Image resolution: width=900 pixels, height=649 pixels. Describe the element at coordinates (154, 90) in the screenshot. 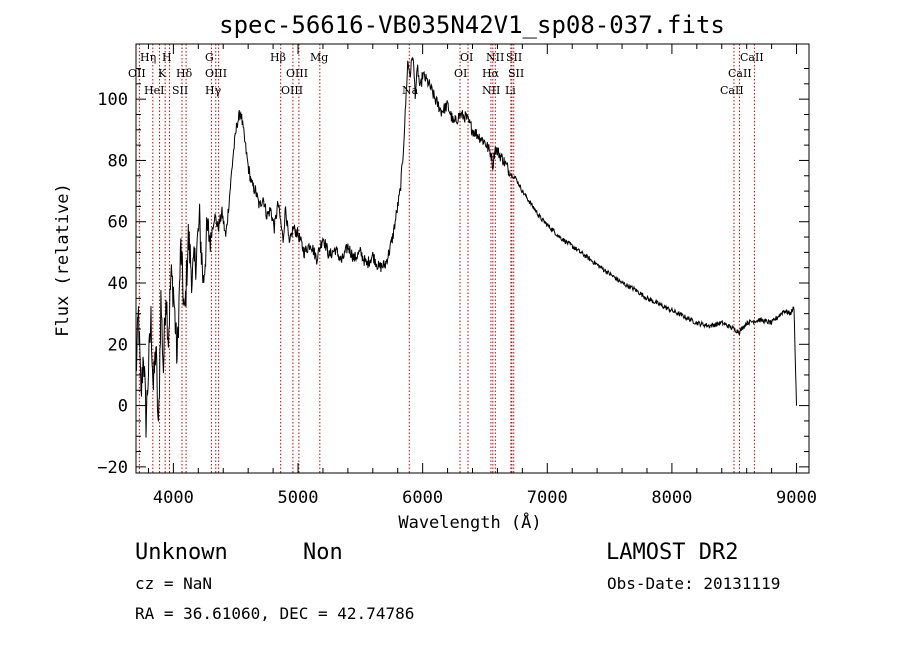

I see `spectral-line-label: HeI` at that location.